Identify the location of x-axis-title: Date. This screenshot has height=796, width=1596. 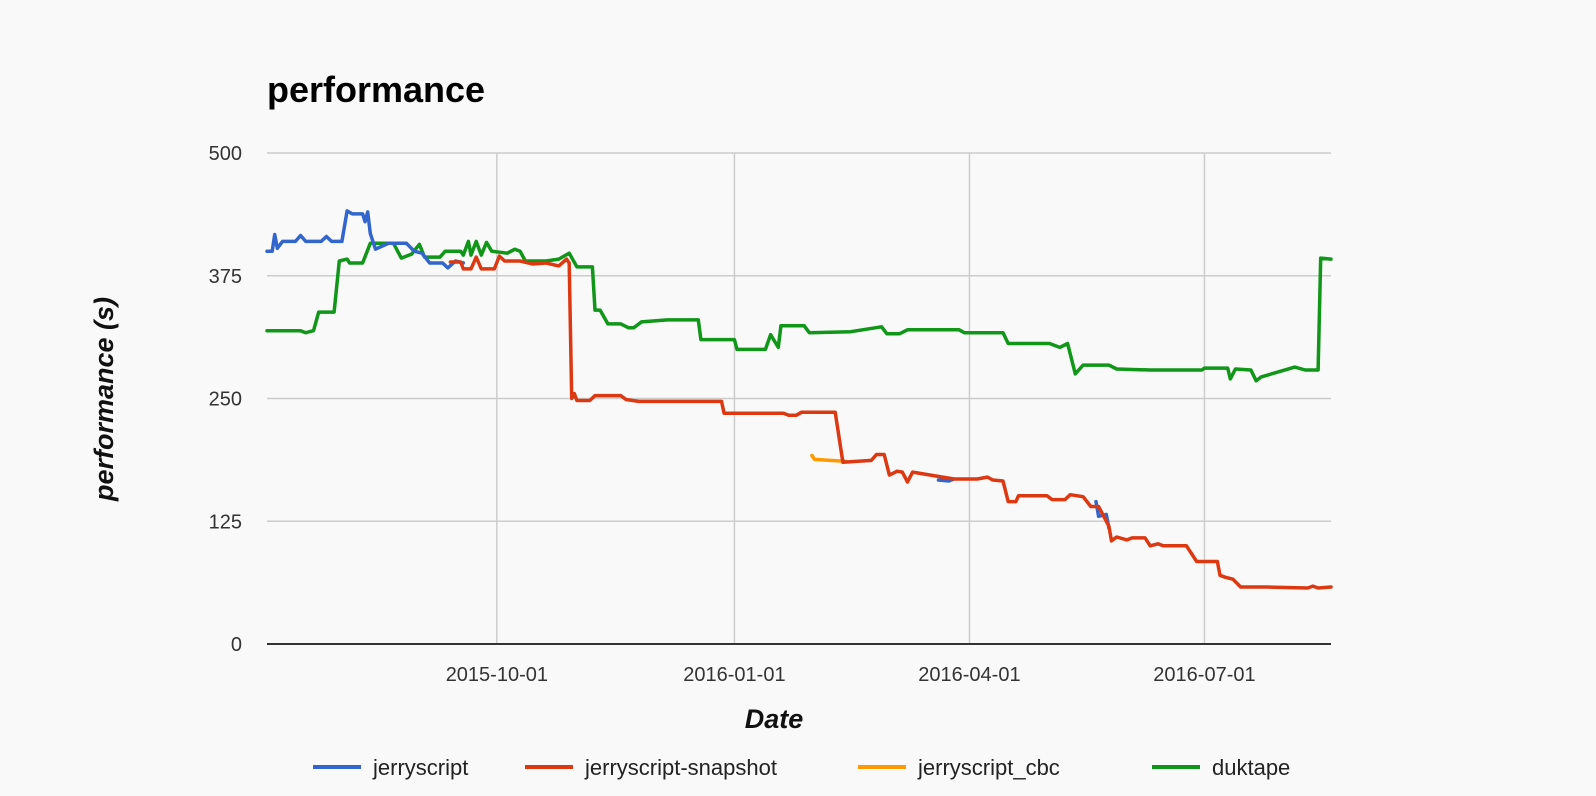
(774, 719).